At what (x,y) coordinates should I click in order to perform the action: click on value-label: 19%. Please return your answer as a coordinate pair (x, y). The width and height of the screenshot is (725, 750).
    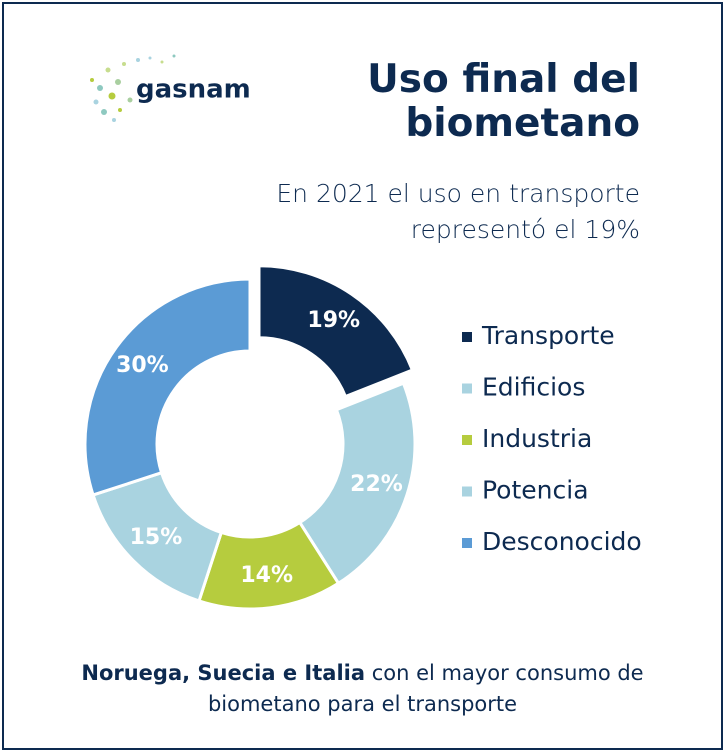
    Looking at the image, I should click on (333, 320).